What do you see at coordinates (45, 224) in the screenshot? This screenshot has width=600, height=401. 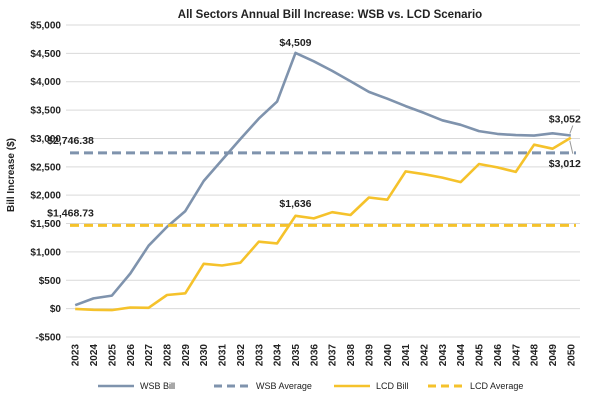 I see `y-tick-label: $1,500` at bounding box center [45, 224].